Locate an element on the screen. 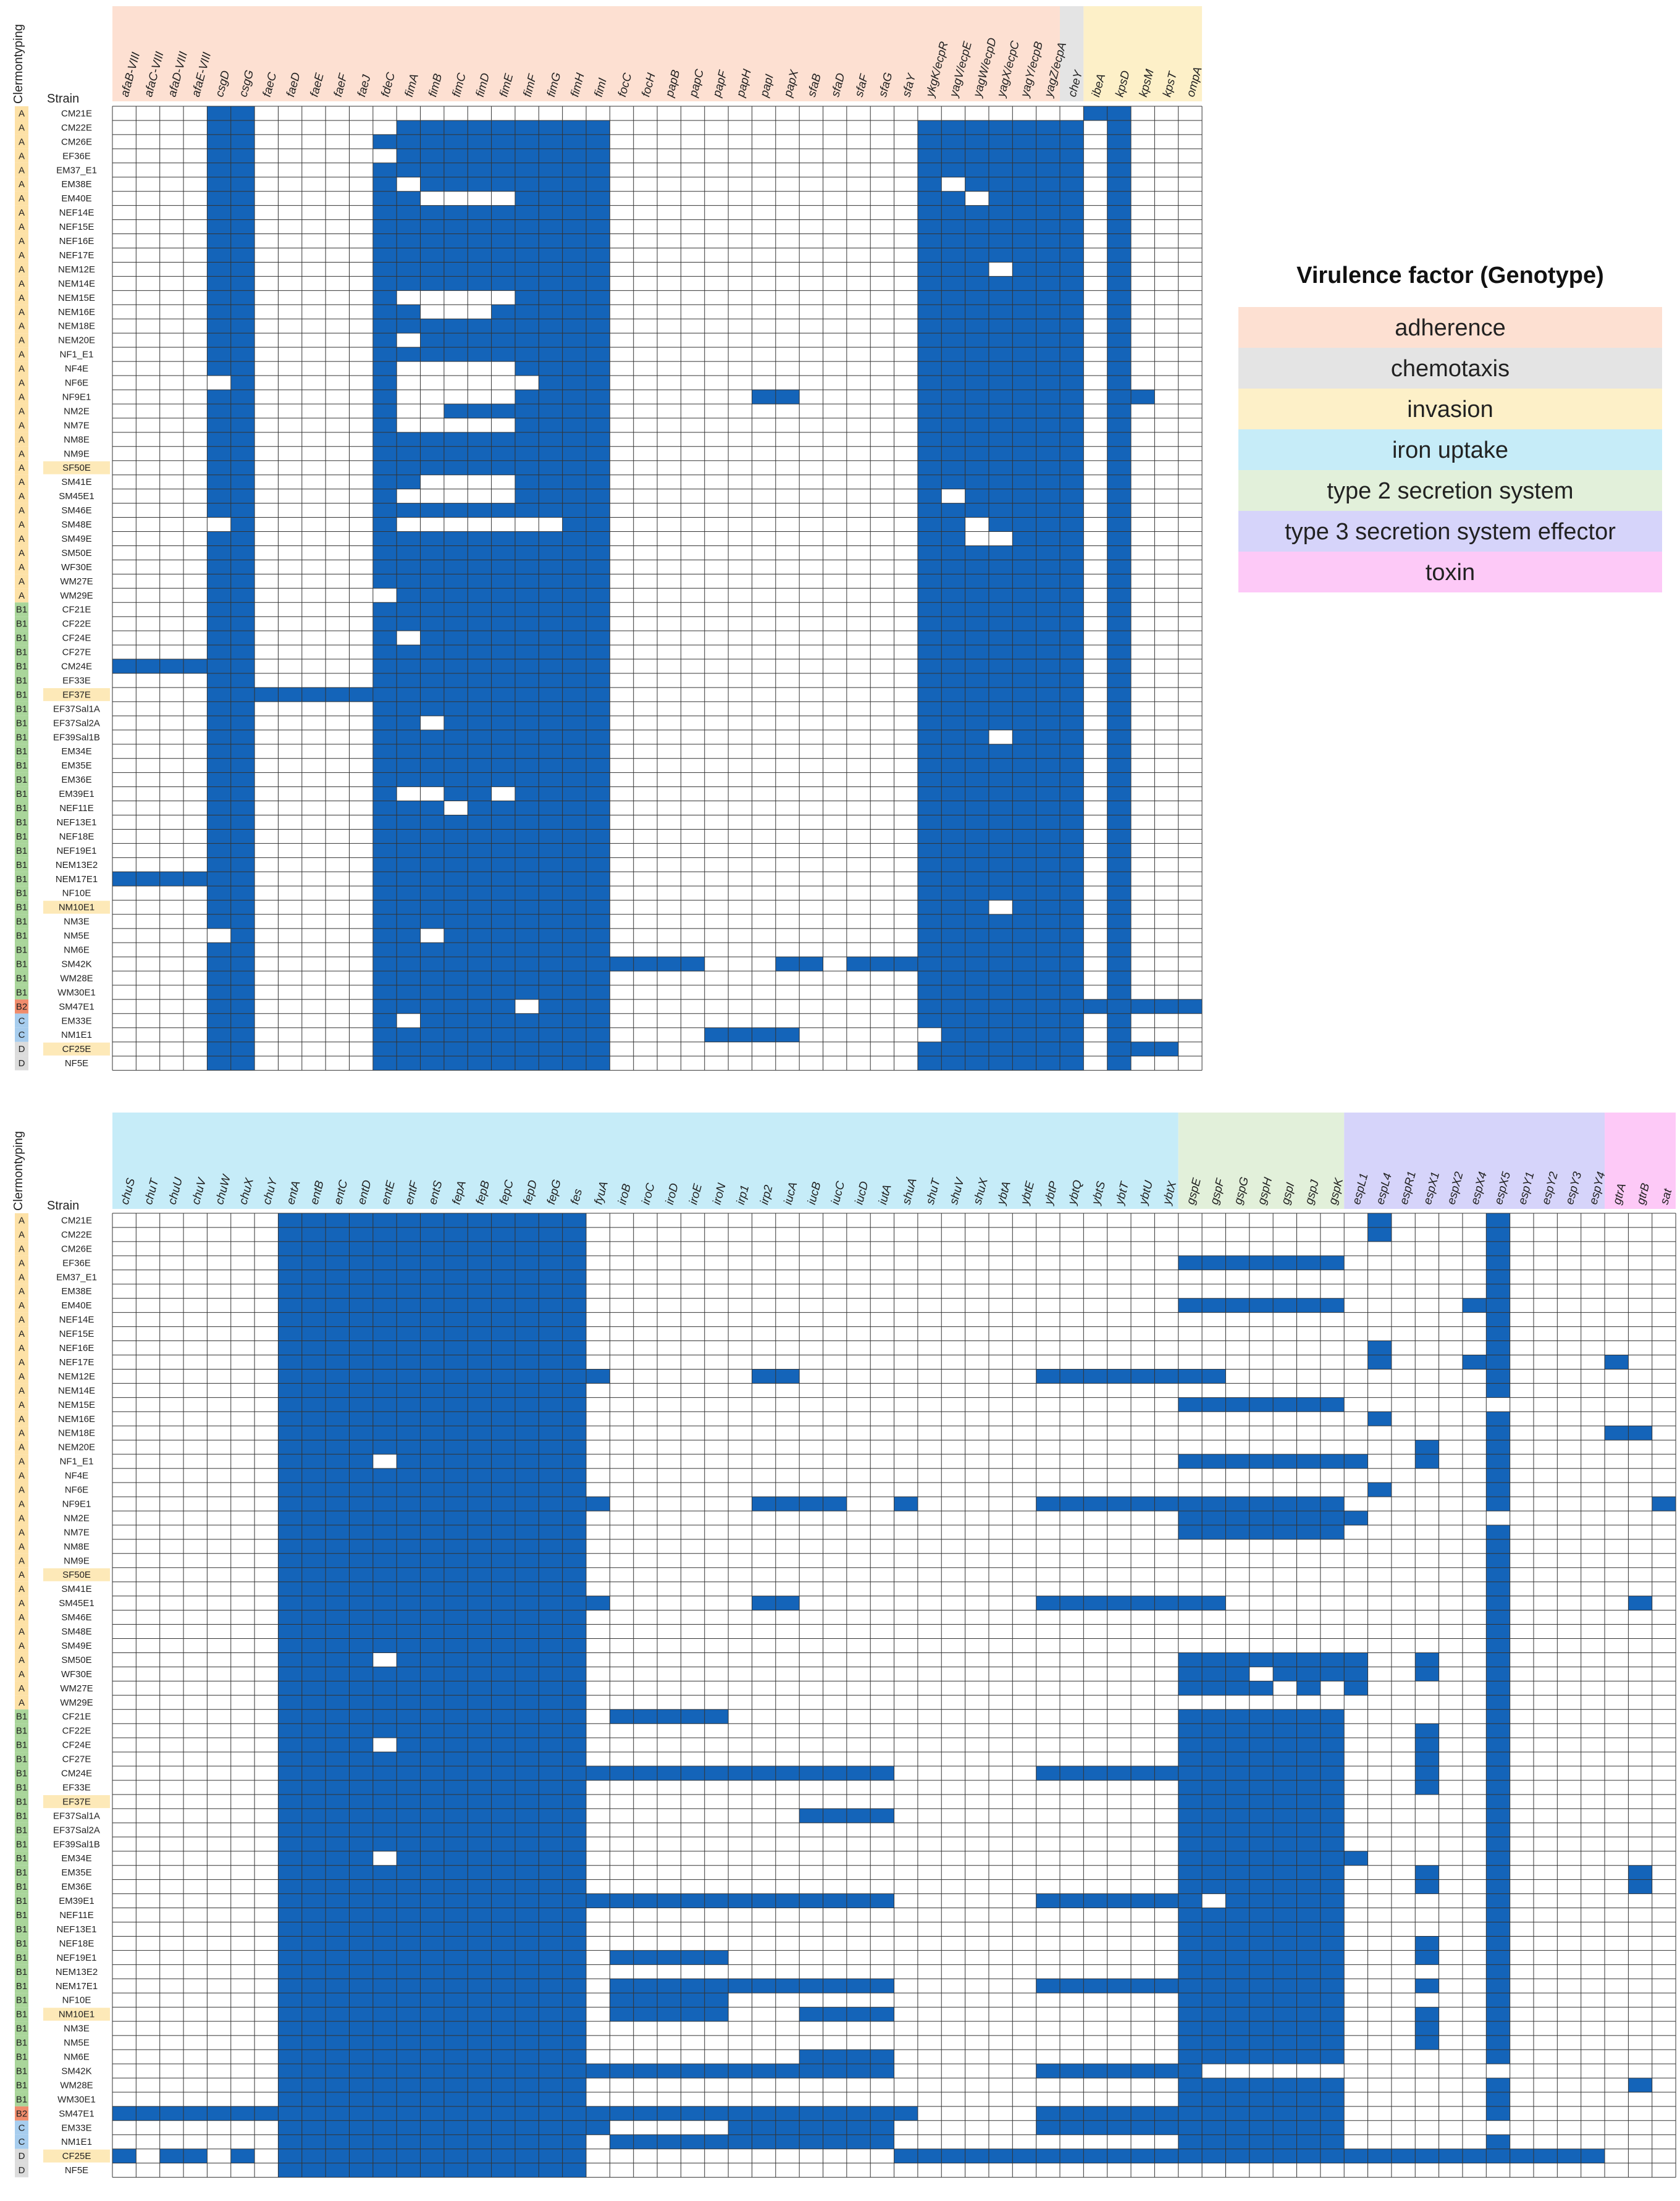 The width and height of the screenshot is (1680, 2201). strain-highlight is located at coordinates (76, 2015).